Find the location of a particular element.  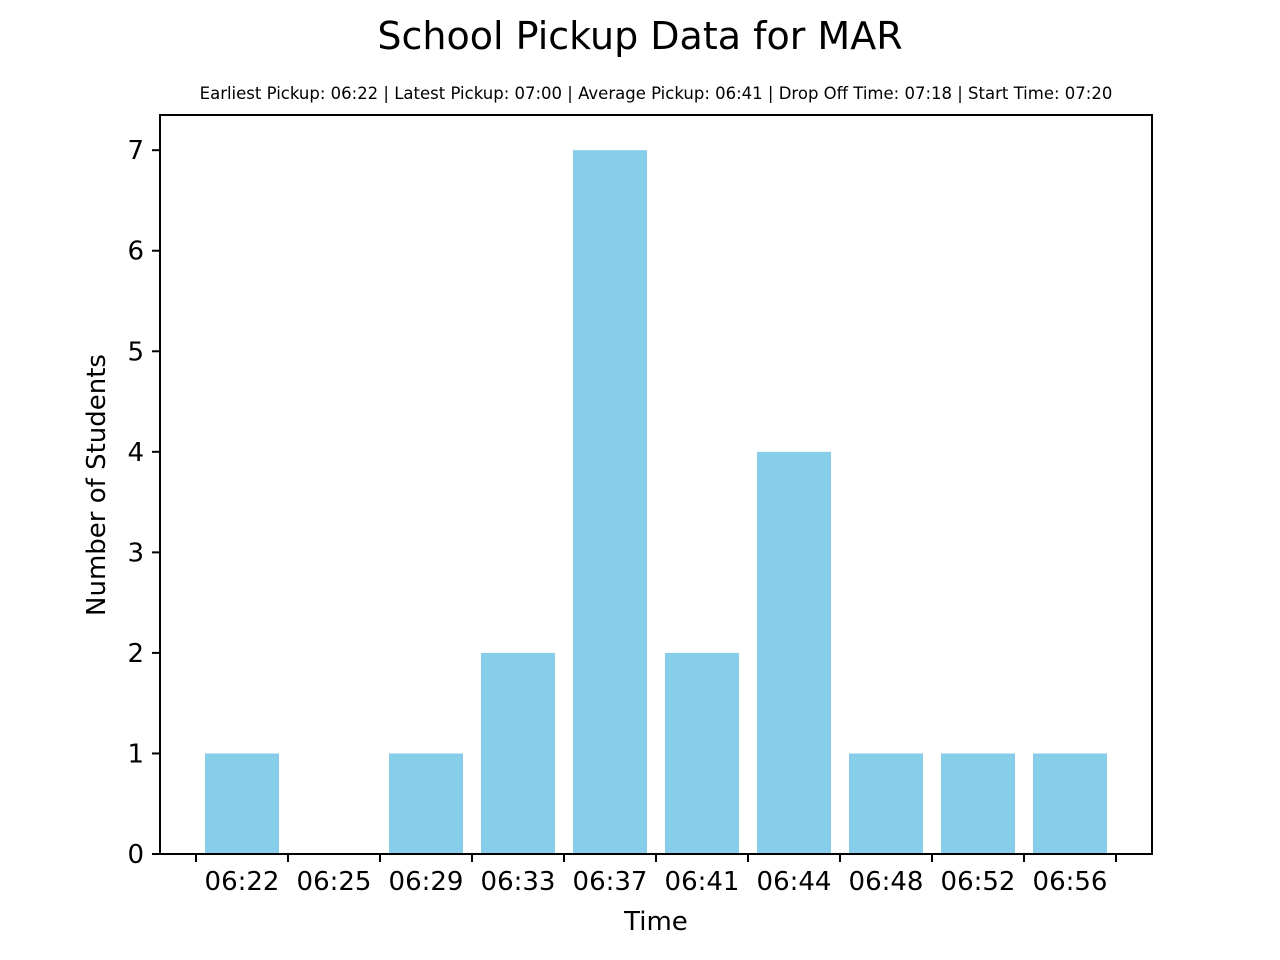

x-tick-label: 06:37 is located at coordinates (610, 882).